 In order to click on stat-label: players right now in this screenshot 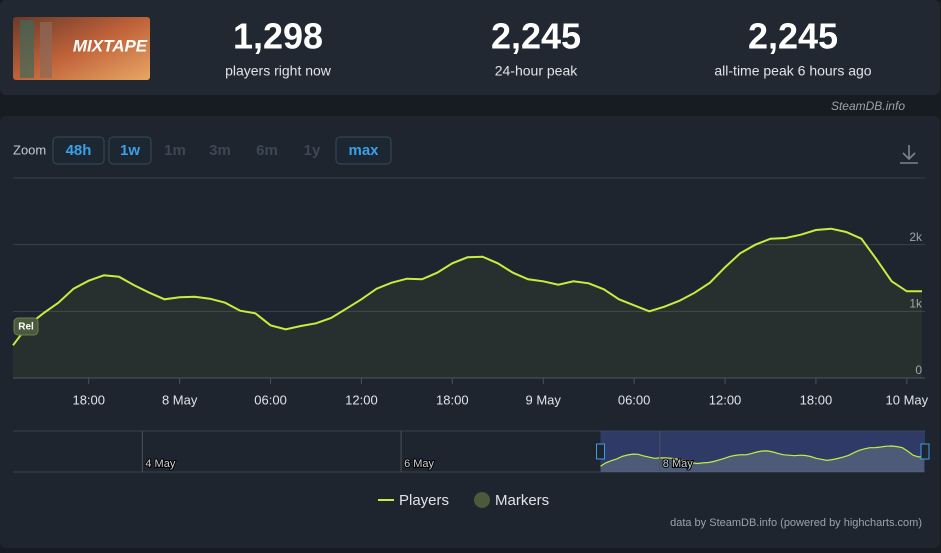, I will do `click(278, 71)`.